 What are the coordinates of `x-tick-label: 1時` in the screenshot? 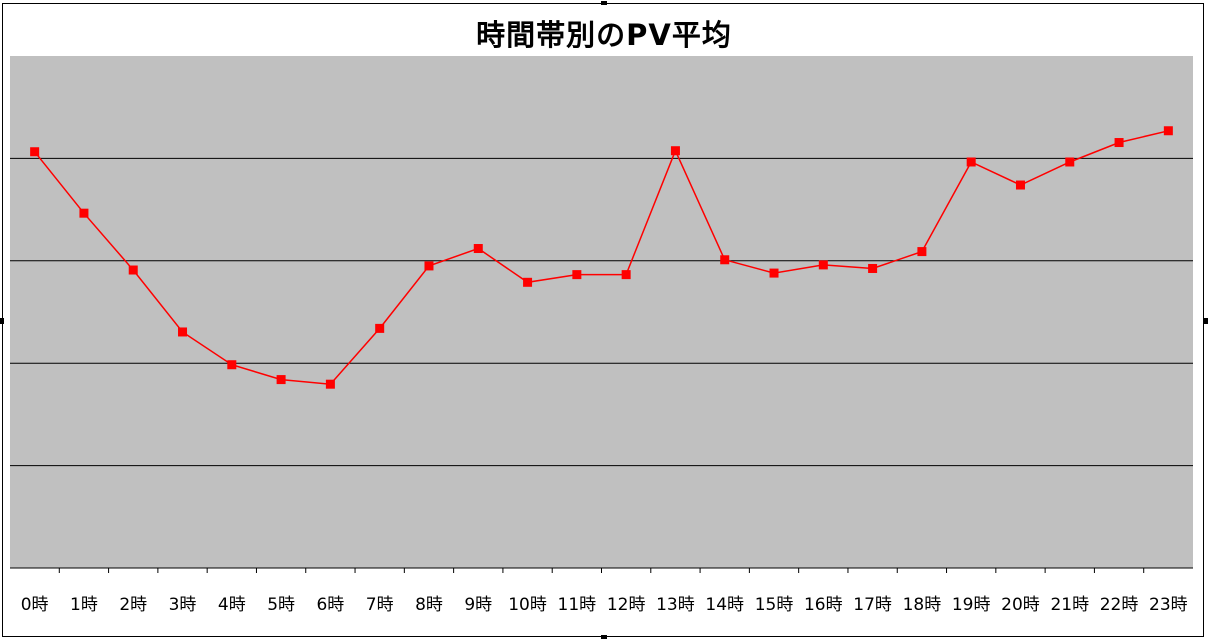 It's located at (84, 605).